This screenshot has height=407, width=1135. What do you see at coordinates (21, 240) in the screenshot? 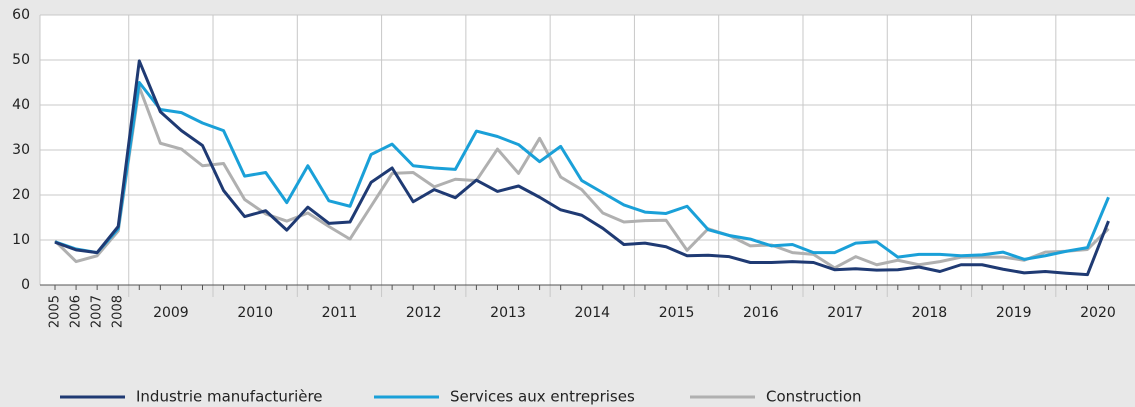
I see `y-tick-label: 10` at bounding box center [21, 240].